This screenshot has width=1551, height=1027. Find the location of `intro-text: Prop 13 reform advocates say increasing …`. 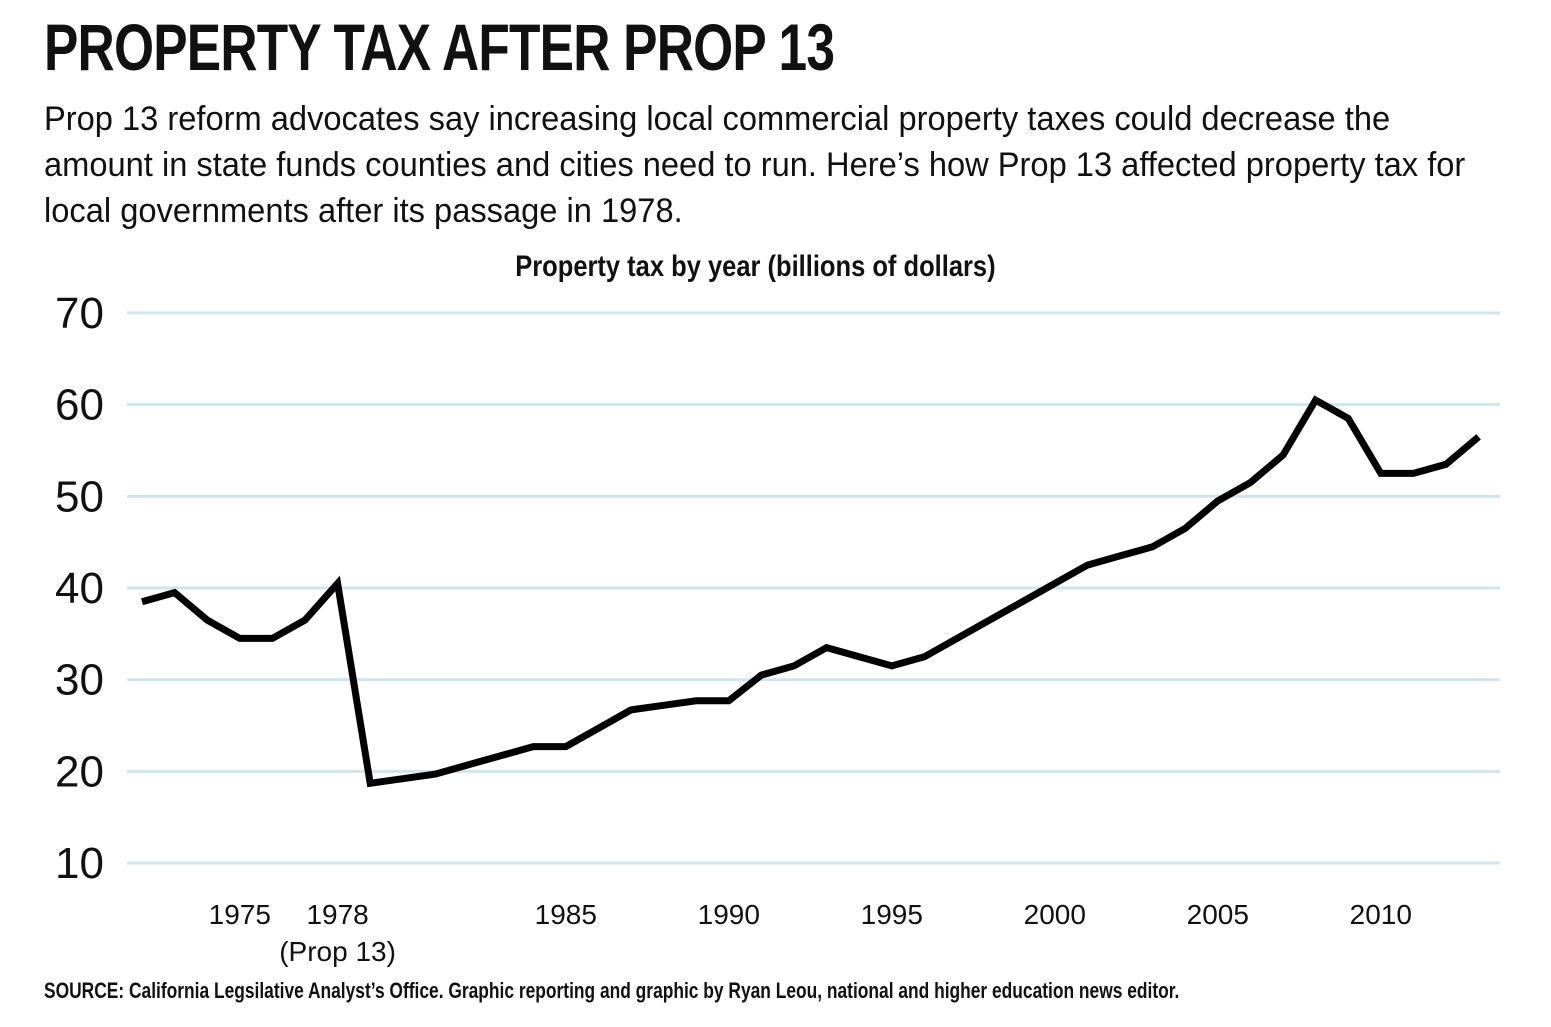

intro-text: Prop 13 reform advocates say increasing … is located at coordinates (755, 165).